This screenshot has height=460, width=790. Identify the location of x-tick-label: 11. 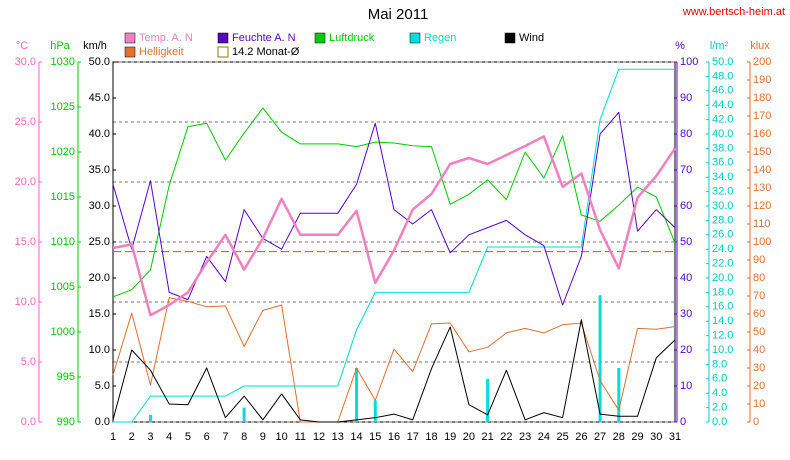
(300, 437).